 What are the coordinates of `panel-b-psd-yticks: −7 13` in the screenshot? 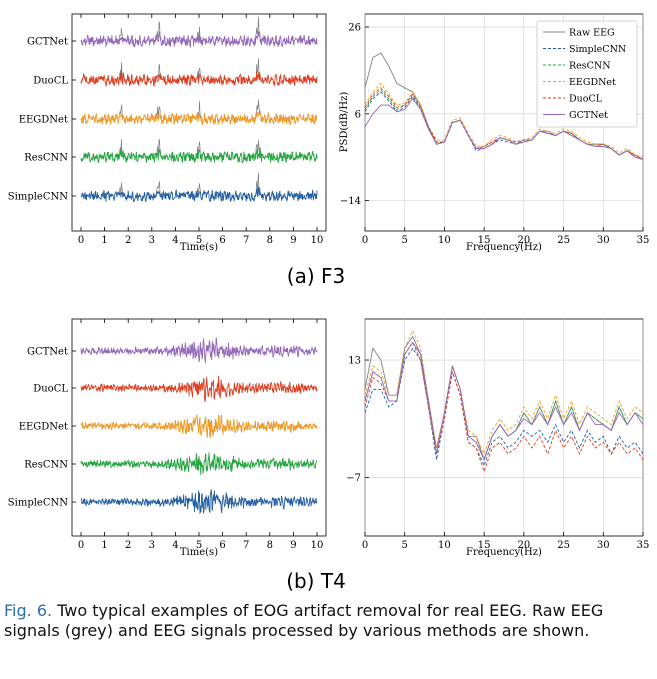 It's located at (357, 420).